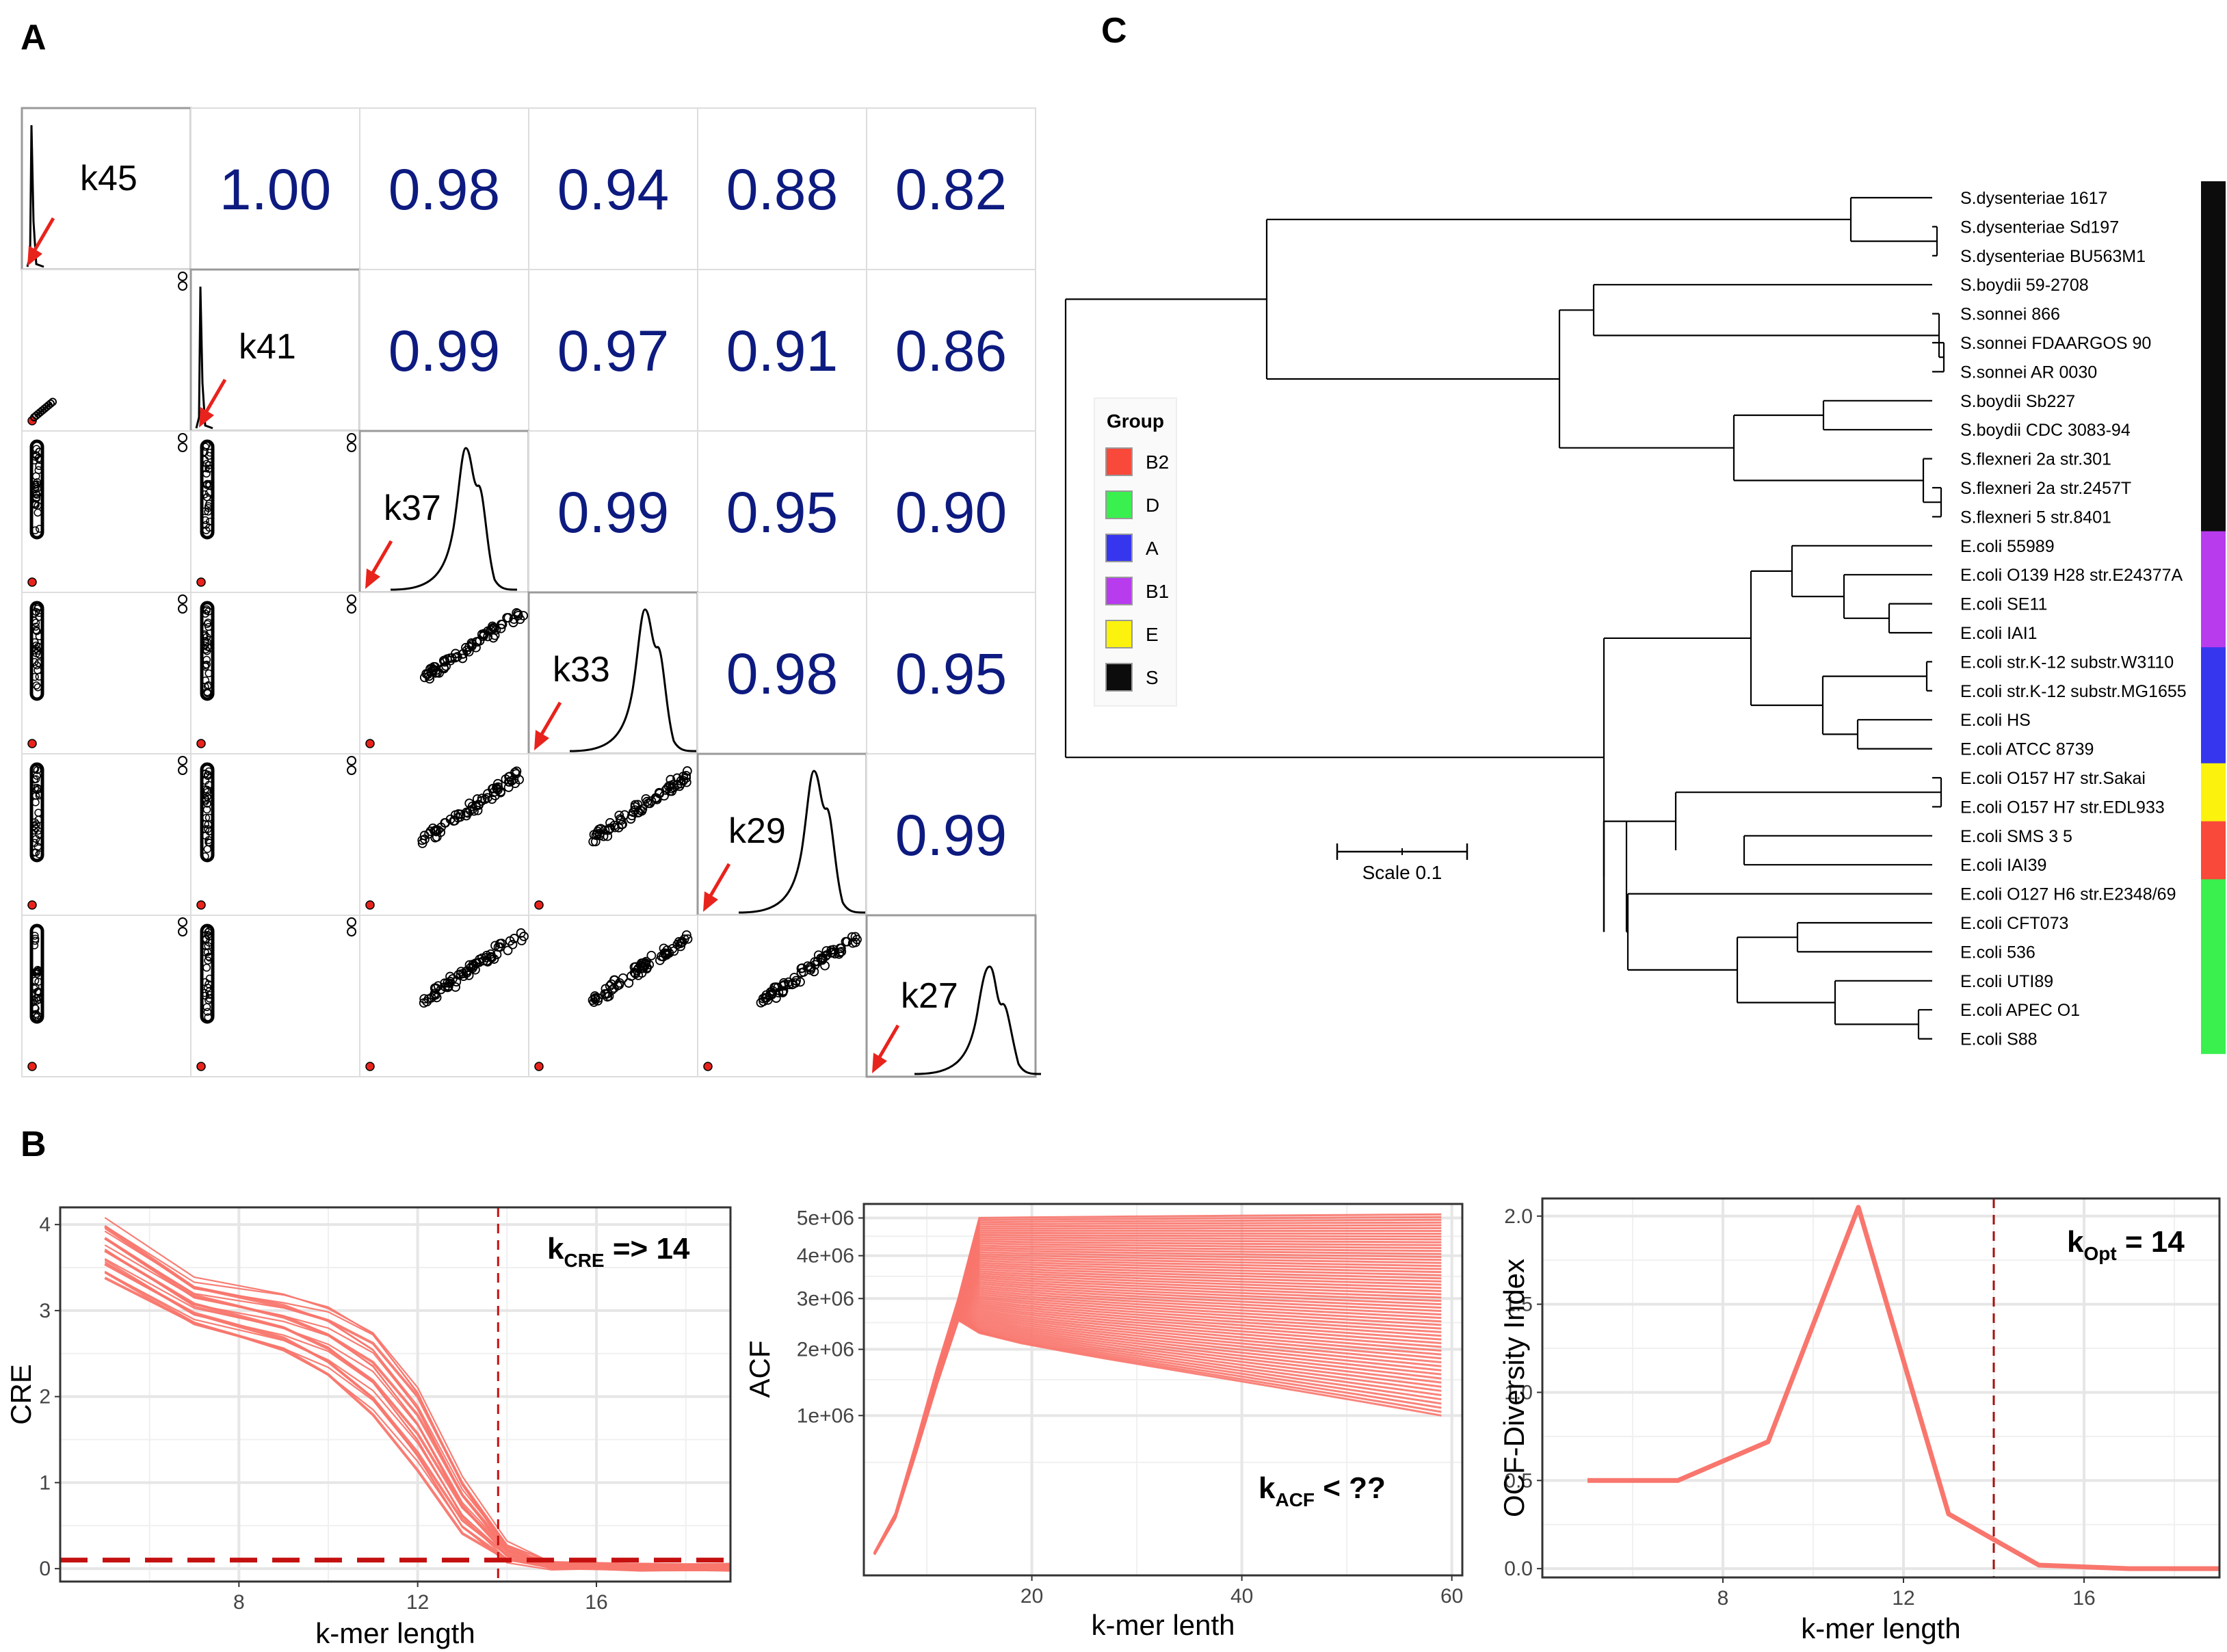 The width and height of the screenshot is (2227, 1652). I want to click on density-curve-k29, so click(802, 842).